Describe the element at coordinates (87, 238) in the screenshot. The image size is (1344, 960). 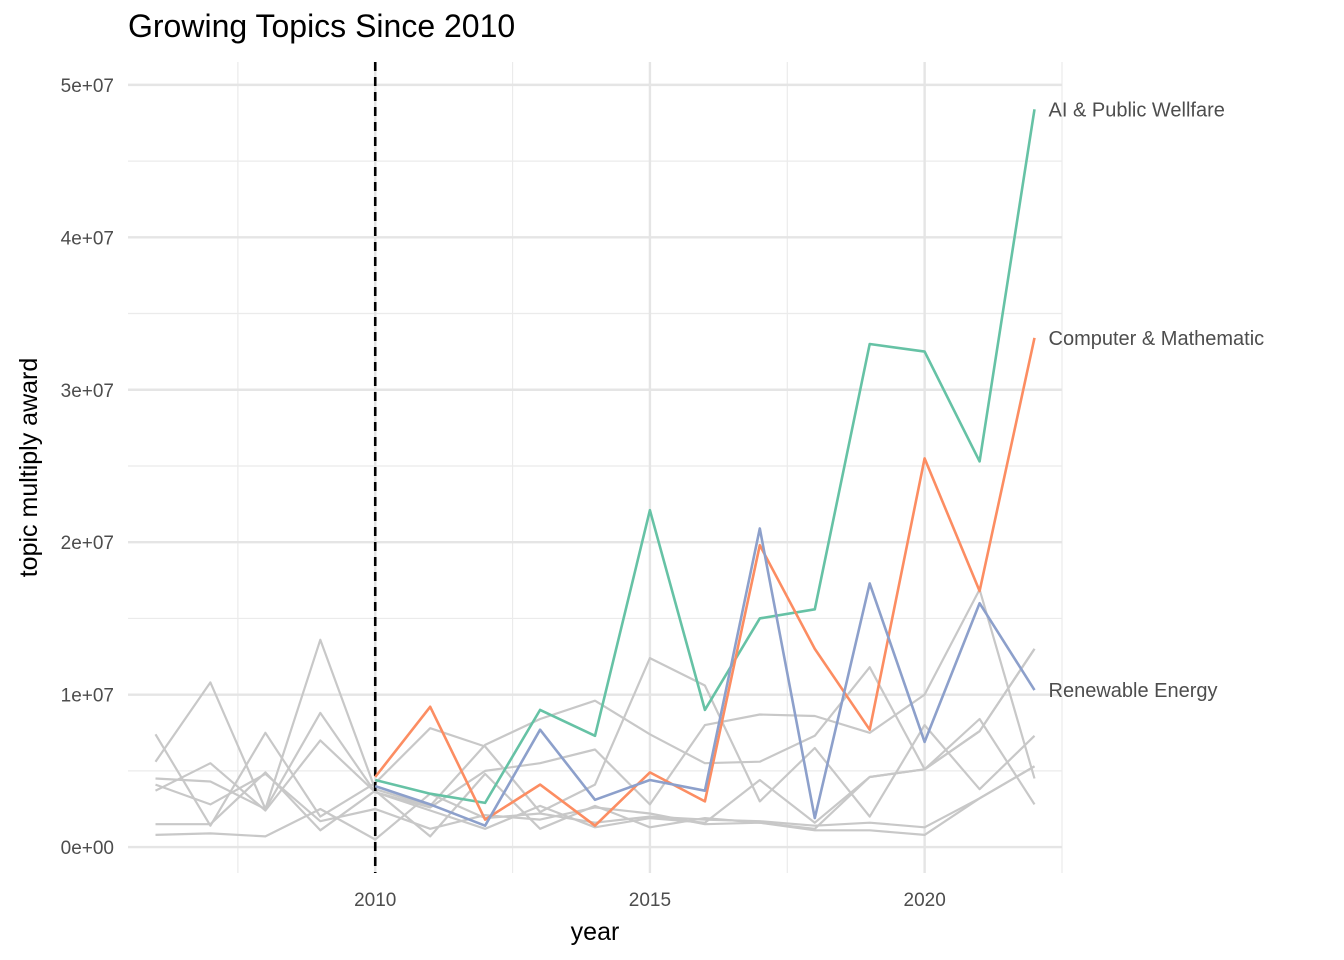
I see `y-tick-label: 4e+07` at that location.